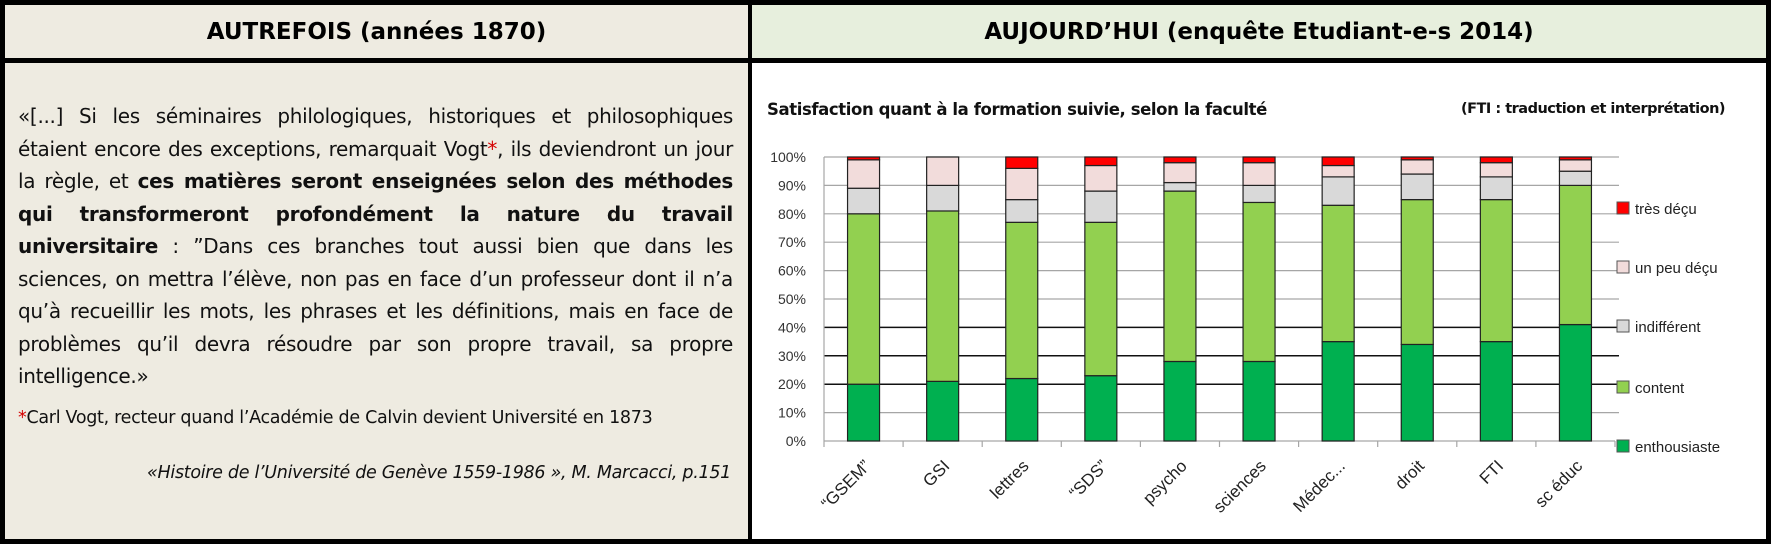  What do you see at coordinates (1491, 471) in the screenshot?
I see `x-category-label: FTI` at bounding box center [1491, 471].